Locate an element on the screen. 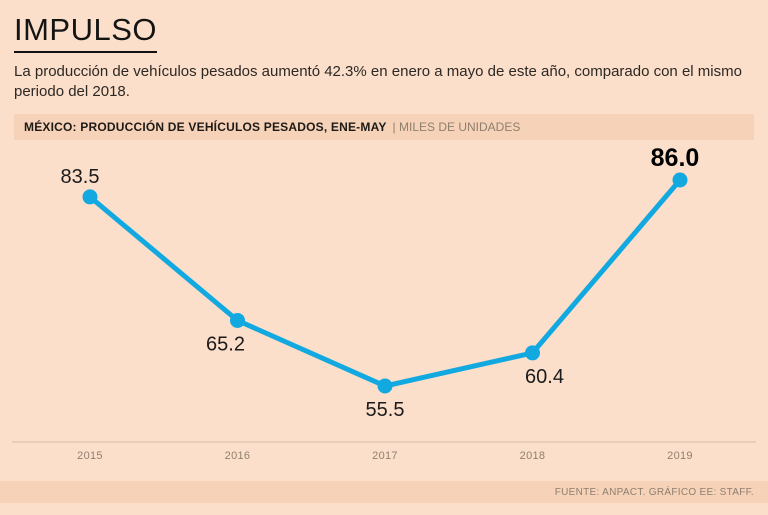 Image resolution: width=768 pixels, height=515 pixels. x-tick-2019: 2019 is located at coordinates (680, 456).